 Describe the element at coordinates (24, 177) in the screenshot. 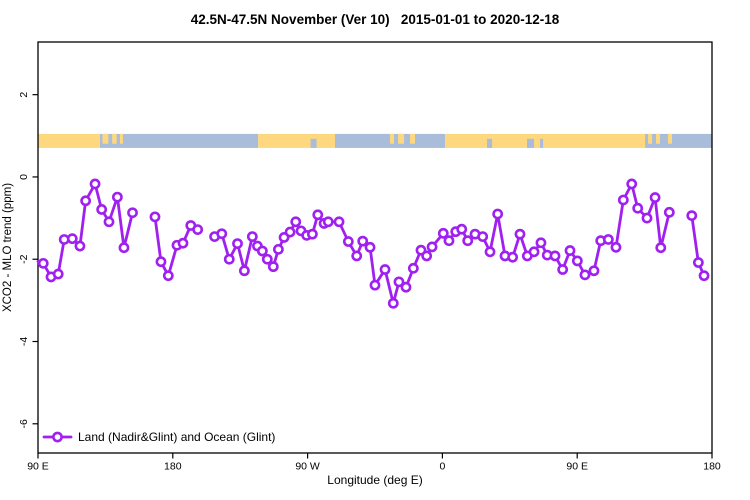

I see `y-tick-label: 0` at that location.